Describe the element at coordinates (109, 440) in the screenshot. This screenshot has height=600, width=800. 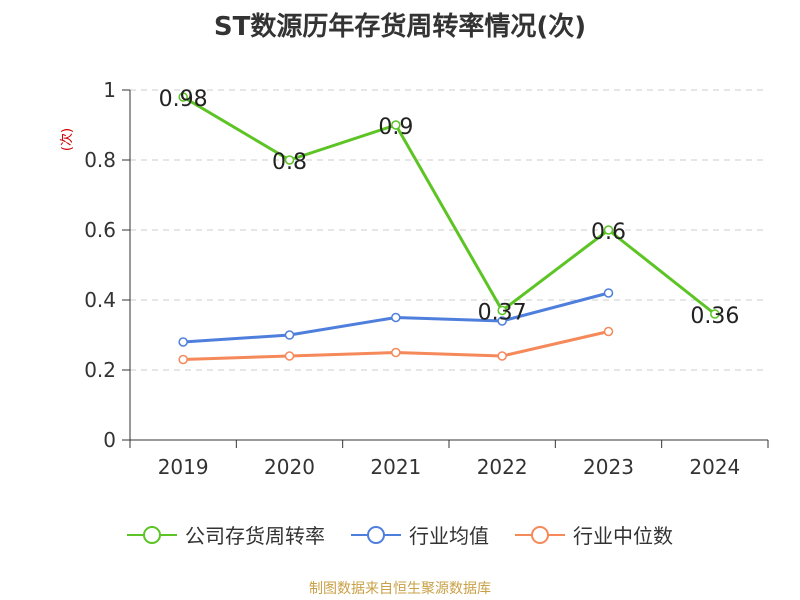
I see `y-tick-label: 0` at that location.